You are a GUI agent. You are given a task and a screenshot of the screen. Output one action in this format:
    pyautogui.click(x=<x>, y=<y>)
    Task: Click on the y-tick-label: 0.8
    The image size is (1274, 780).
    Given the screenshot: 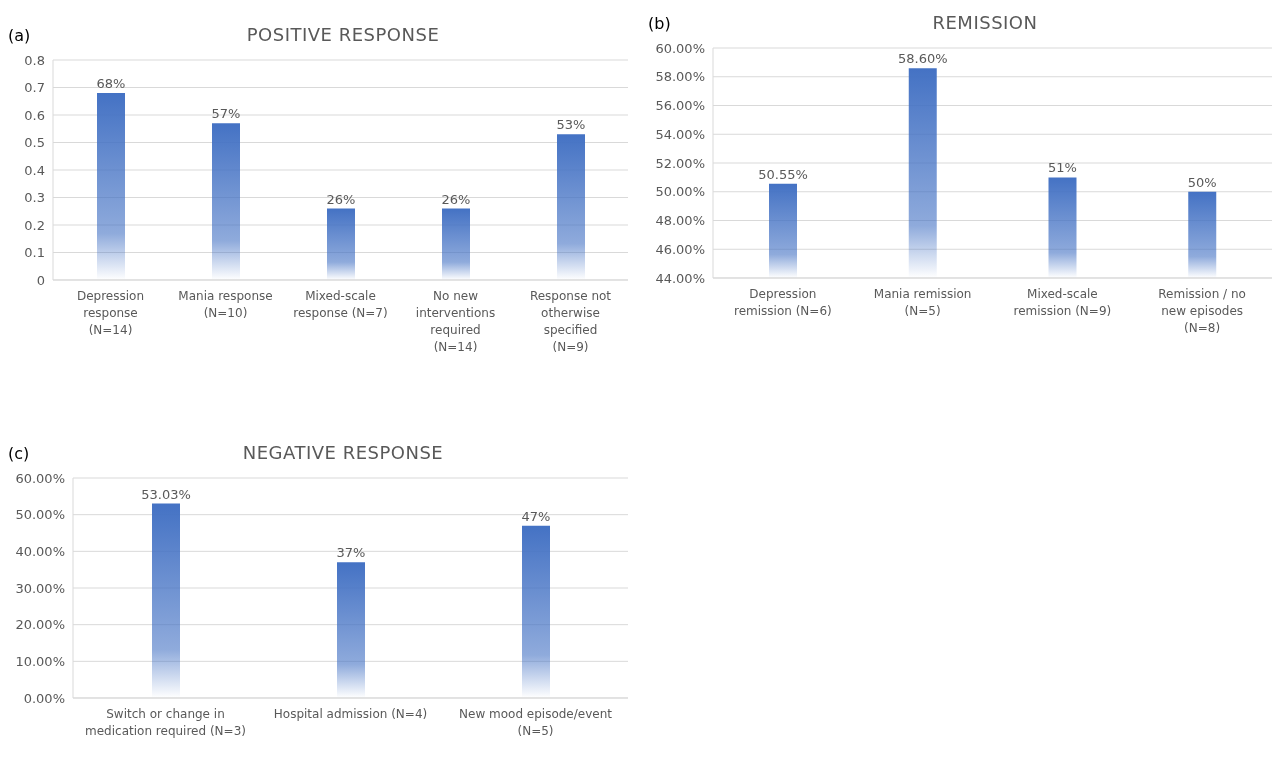 What is the action you would take?
    pyautogui.click(x=34, y=60)
    